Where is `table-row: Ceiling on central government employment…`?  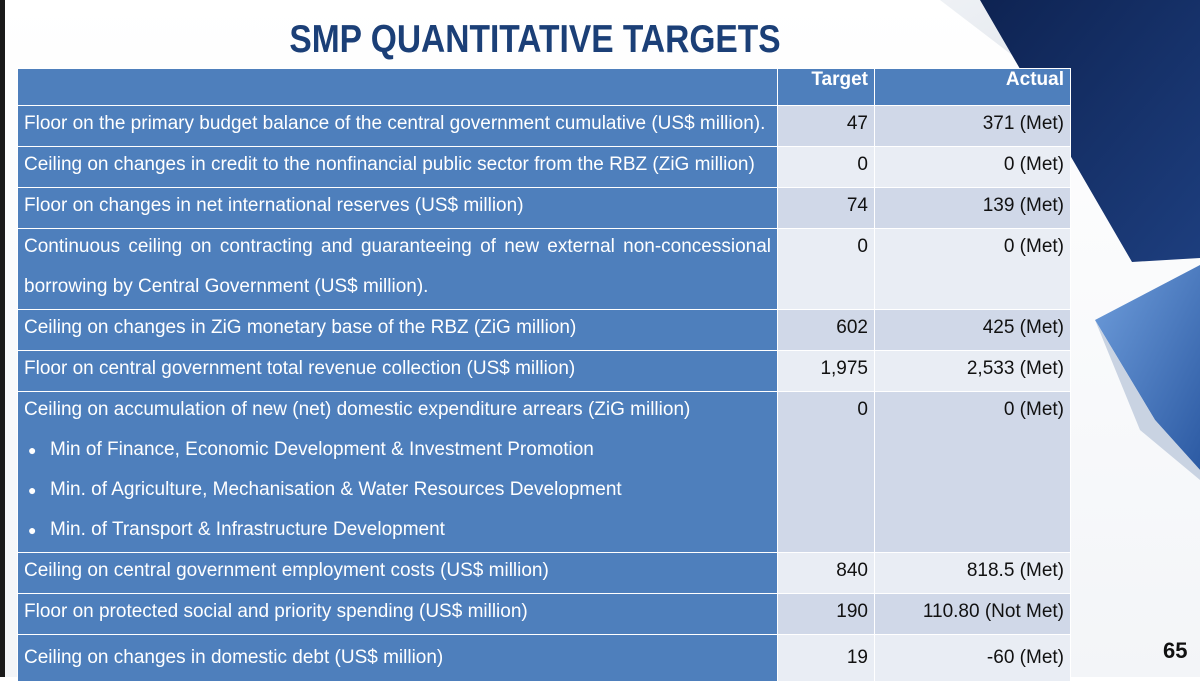 table-row: Ceiling on central government employment… is located at coordinates (544, 573).